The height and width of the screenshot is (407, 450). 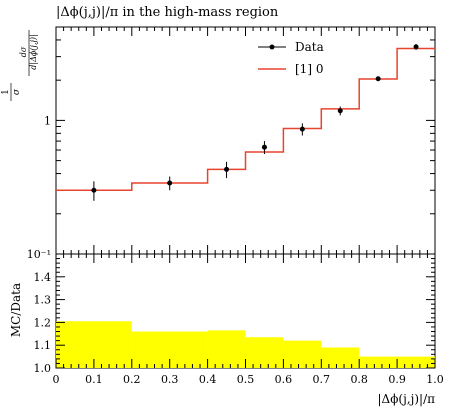 I want to click on x-tick-label: 0.5, so click(x=246, y=379).